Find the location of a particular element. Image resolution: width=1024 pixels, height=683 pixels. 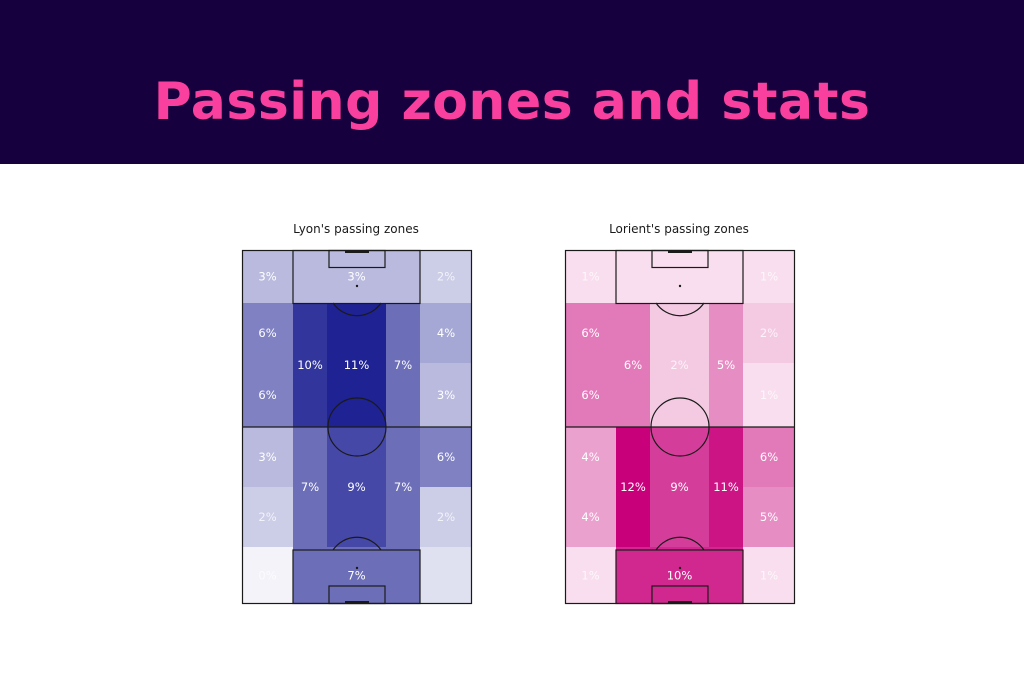

lyon-0-zone-bottom-third-1-wide-left is located at coordinates (267, 457).